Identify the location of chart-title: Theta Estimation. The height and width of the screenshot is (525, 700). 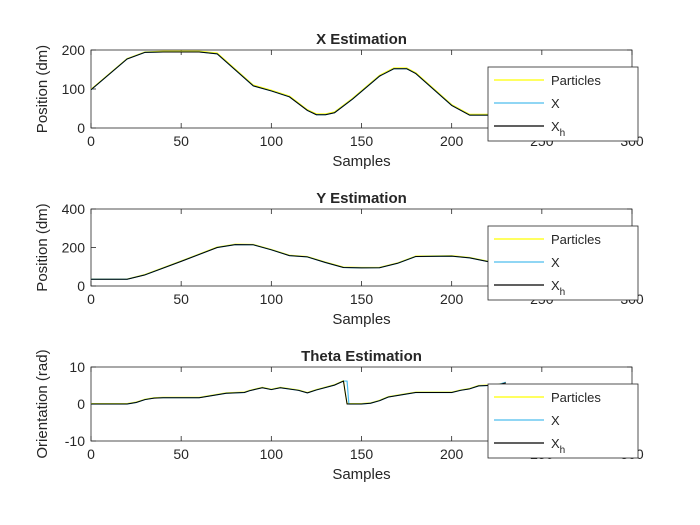
(361, 356).